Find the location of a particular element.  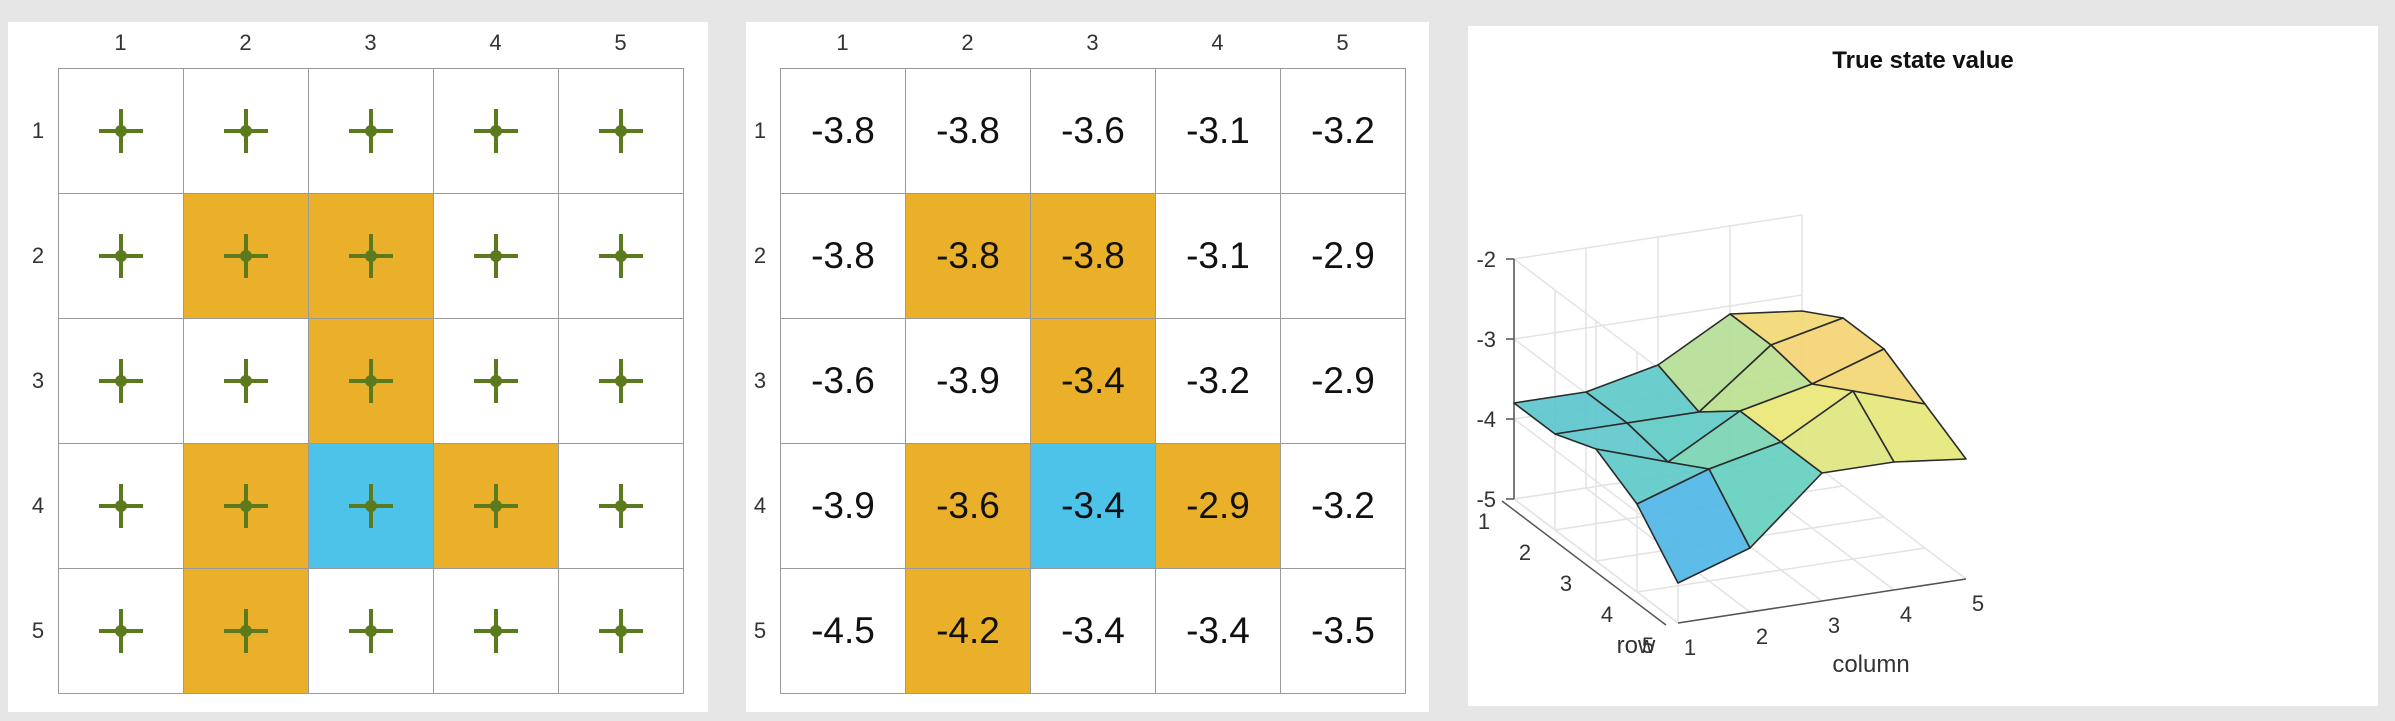

row-axis-label: row is located at coordinates (1636, 645).